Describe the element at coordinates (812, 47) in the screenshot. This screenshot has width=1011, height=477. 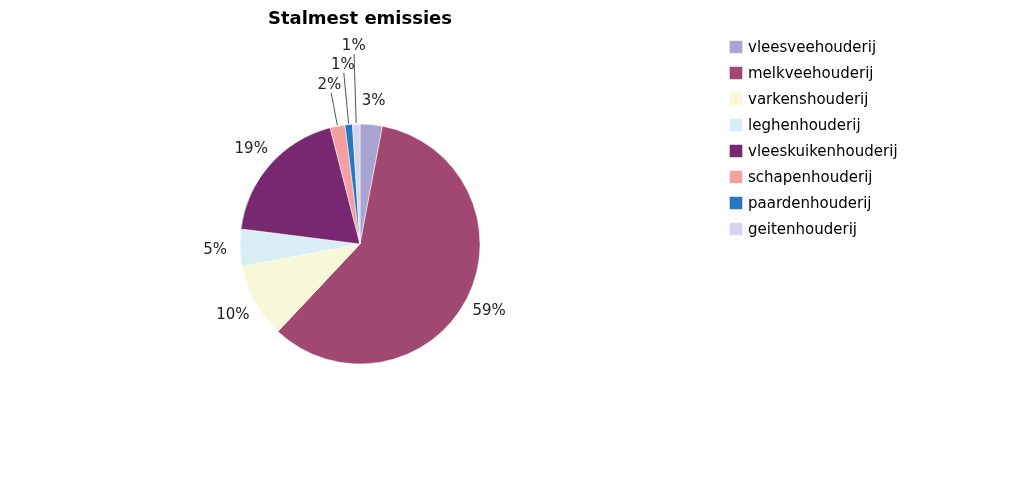
I see `legend-label: vleesveehouderij` at that location.